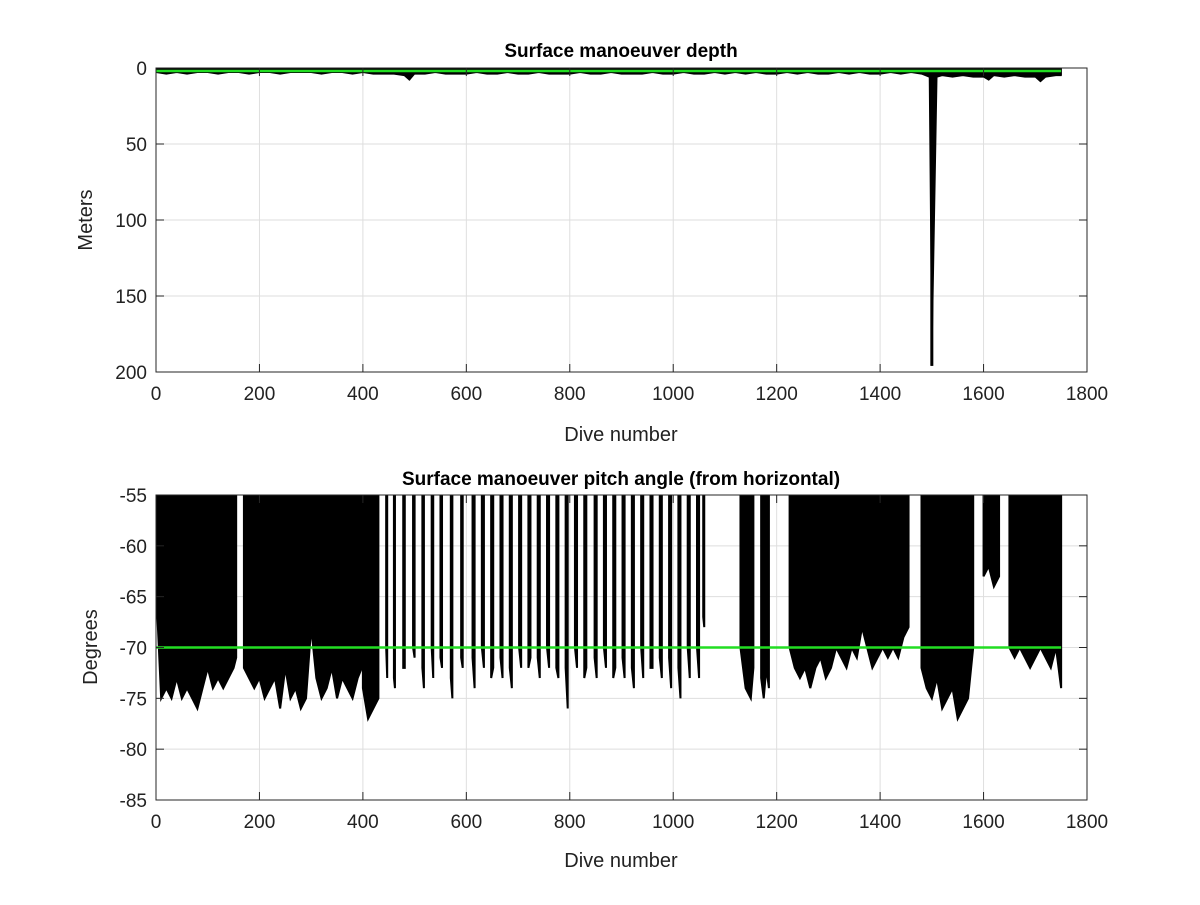 This screenshot has height=905, width=1200. What do you see at coordinates (86, 219) in the screenshot?
I see `depth-chart-ylabel: Meters` at bounding box center [86, 219].